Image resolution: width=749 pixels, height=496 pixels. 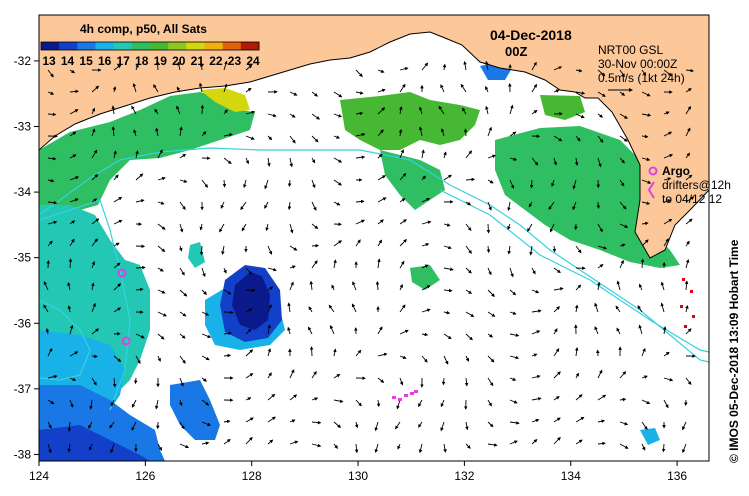 I want to click on date-label: 04-Dec-2018, so click(x=531, y=35).